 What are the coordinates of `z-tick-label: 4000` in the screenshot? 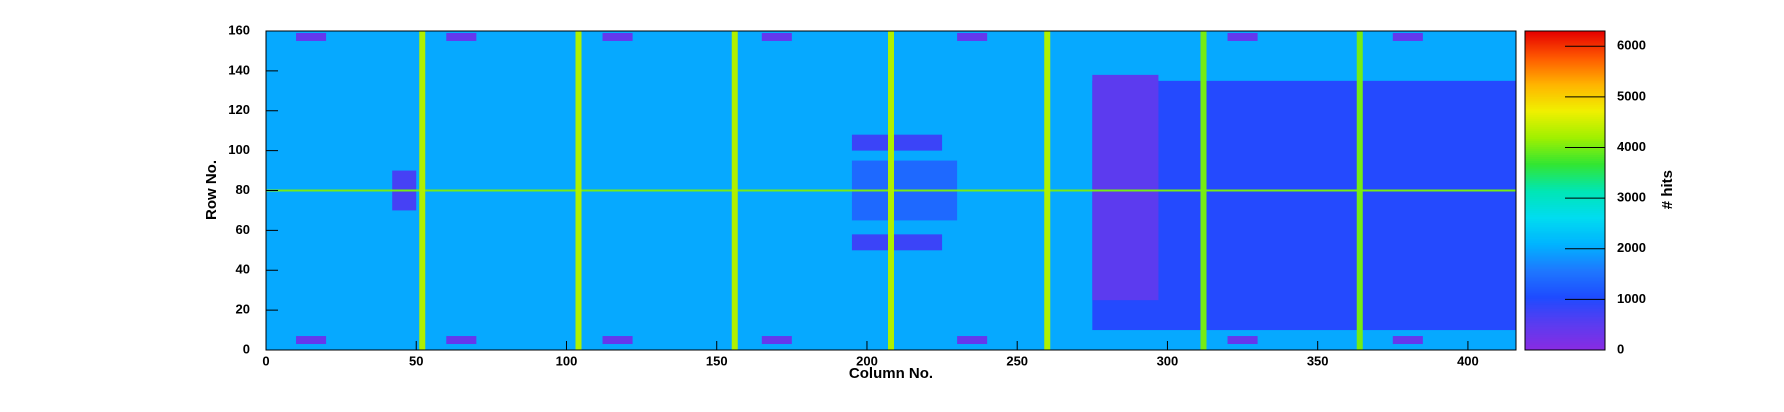 It's located at (1631, 146).